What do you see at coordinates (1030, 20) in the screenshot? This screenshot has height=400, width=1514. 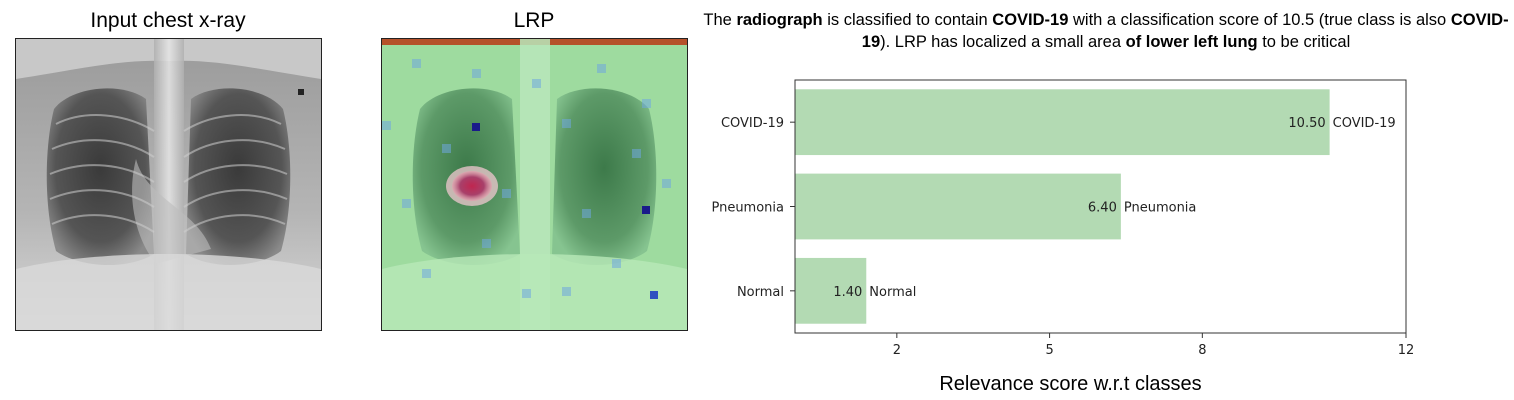 I see `caption-part-3: COVID-19` at bounding box center [1030, 20].